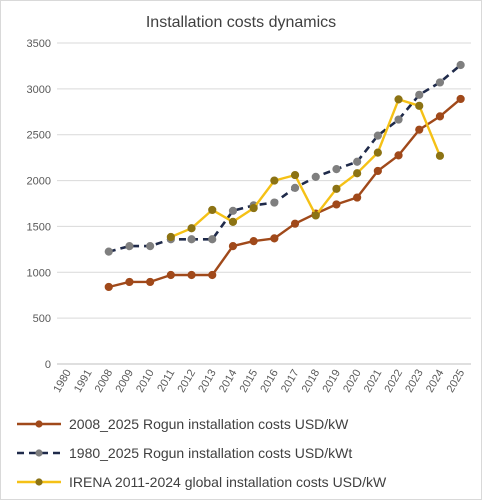 The height and width of the screenshot is (504, 482). What do you see at coordinates (394, 381) in the screenshot?
I see `x-tick-label: 2022` at bounding box center [394, 381].